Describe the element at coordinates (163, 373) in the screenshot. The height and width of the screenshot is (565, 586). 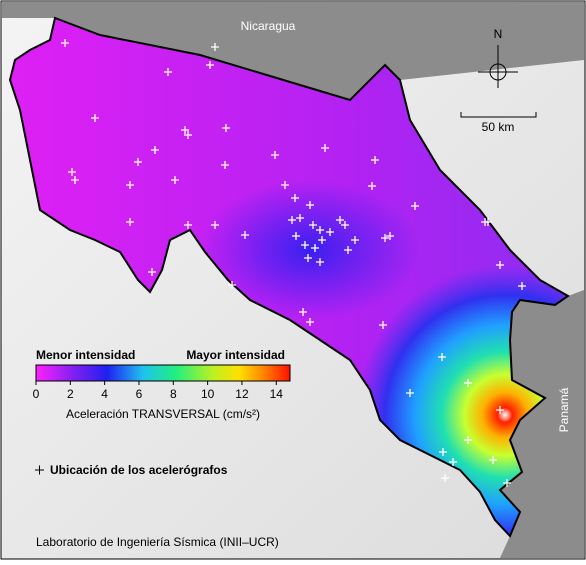
I see `colorbar-ramp` at that location.